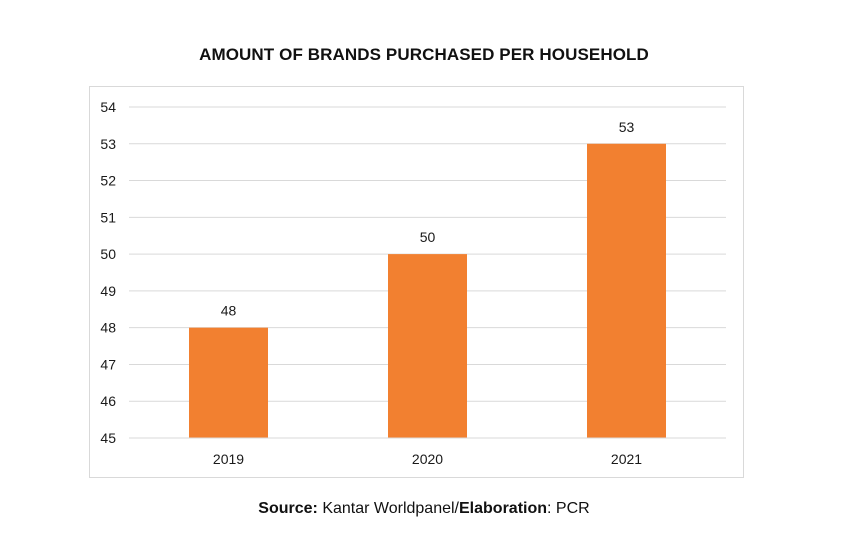 This screenshot has height=542, width=848. I want to click on y-tick-label: 53, so click(108, 144).